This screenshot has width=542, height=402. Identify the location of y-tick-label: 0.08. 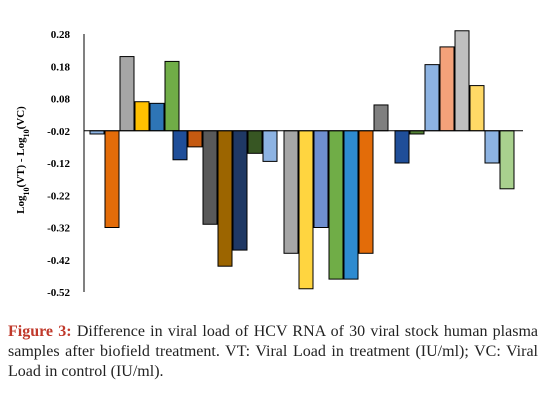
(61, 100).